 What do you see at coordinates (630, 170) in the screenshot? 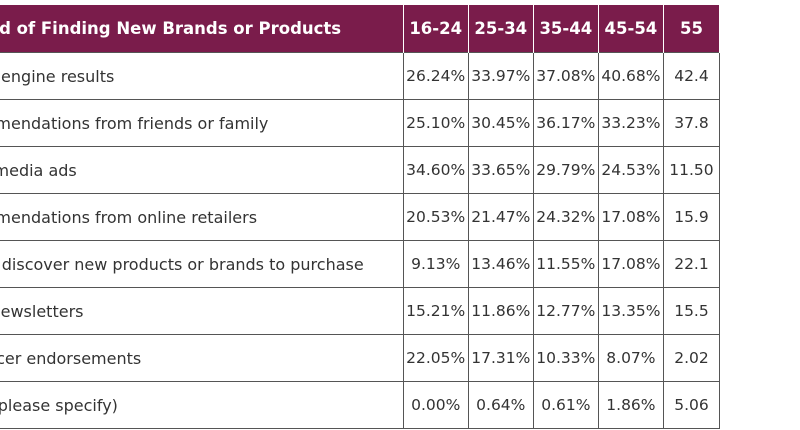
I see `value-cell: 24.53%` at bounding box center [630, 170].